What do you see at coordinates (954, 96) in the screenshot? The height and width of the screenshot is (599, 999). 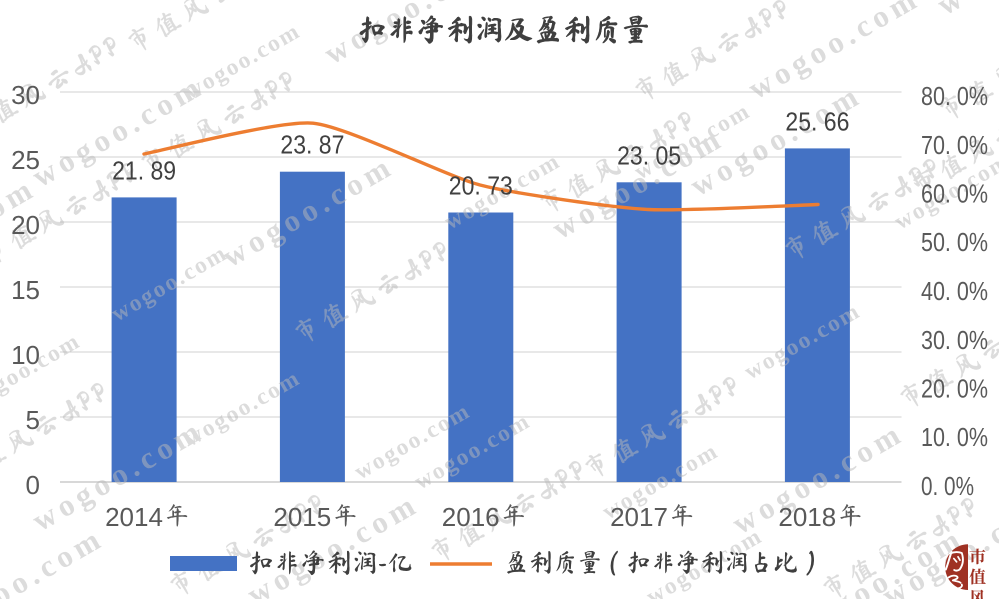 I see `svg-text: 80. 0%` at bounding box center [954, 96].